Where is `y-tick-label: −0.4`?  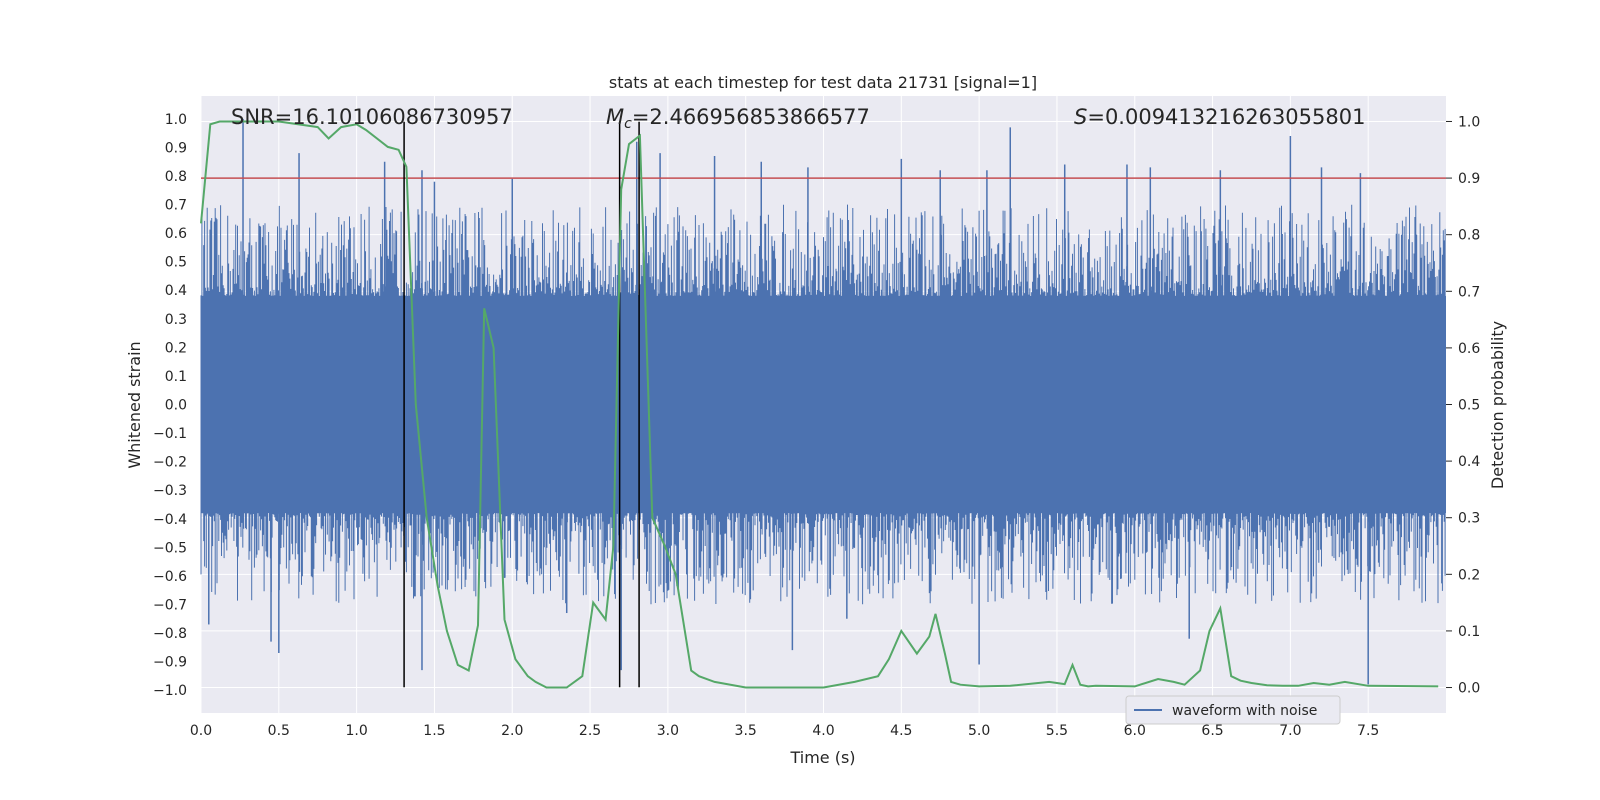 y-tick-label: −0.4 is located at coordinates (170, 520).